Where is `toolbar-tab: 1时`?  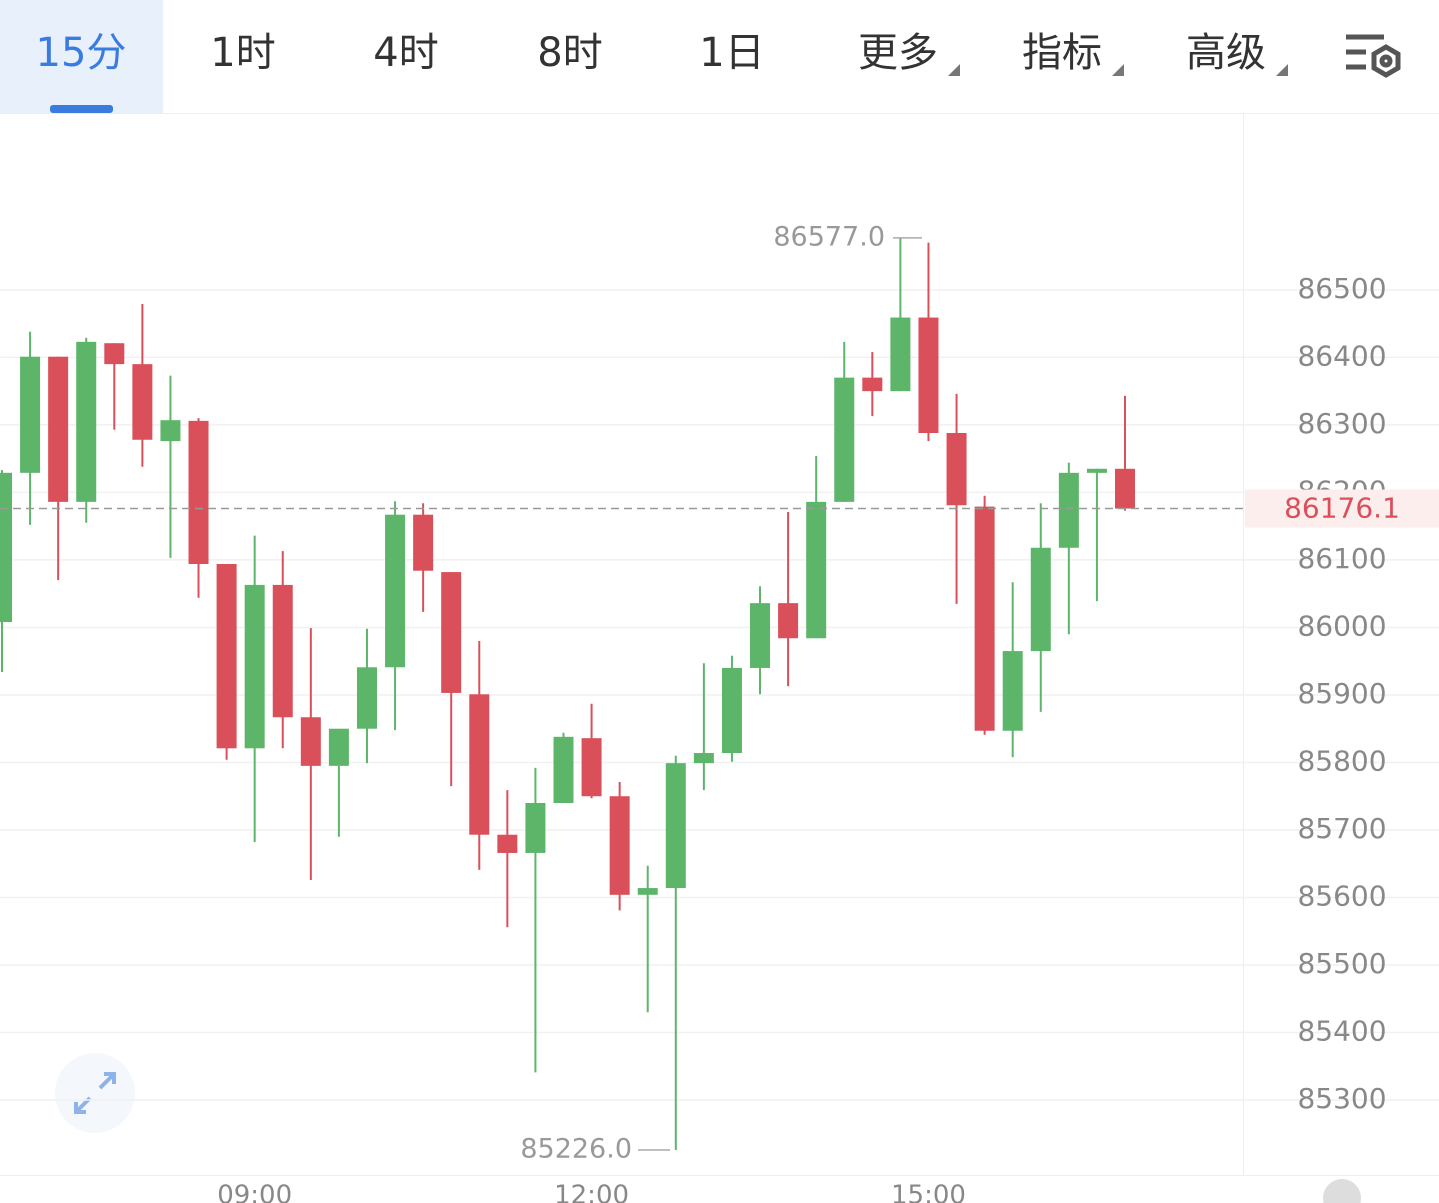 toolbar-tab: 1时 is located at coordinates (242, 53).